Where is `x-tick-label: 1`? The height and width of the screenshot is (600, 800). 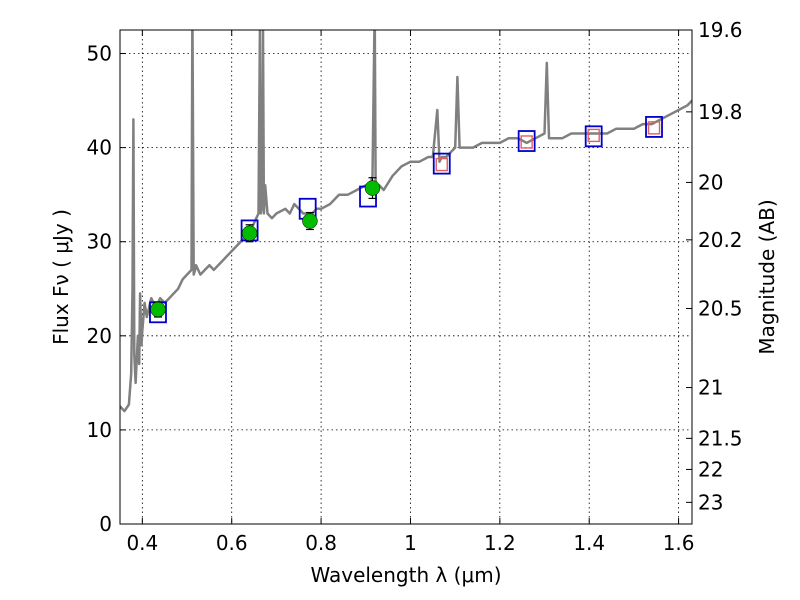 x-tick-label: 1 is located at coordinates (410, 543).